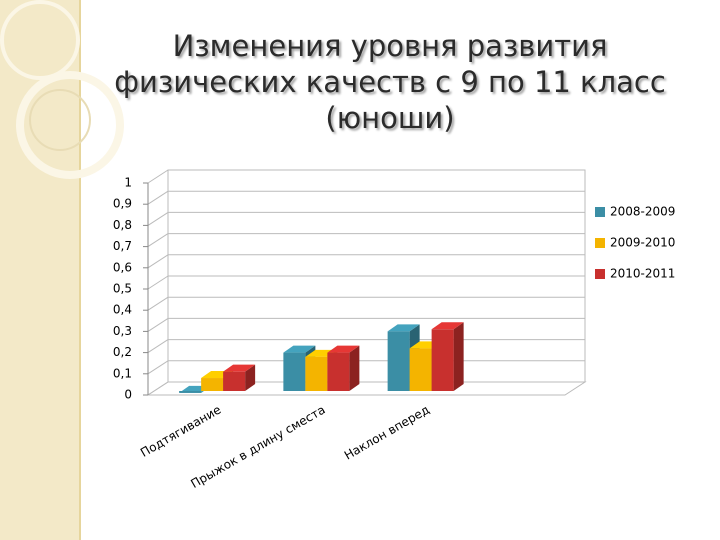 The image size is (720, 540). Describe the element at coordinates (122, 267) in the screenshot. I see `y-tick-label: 0,6` at that location.